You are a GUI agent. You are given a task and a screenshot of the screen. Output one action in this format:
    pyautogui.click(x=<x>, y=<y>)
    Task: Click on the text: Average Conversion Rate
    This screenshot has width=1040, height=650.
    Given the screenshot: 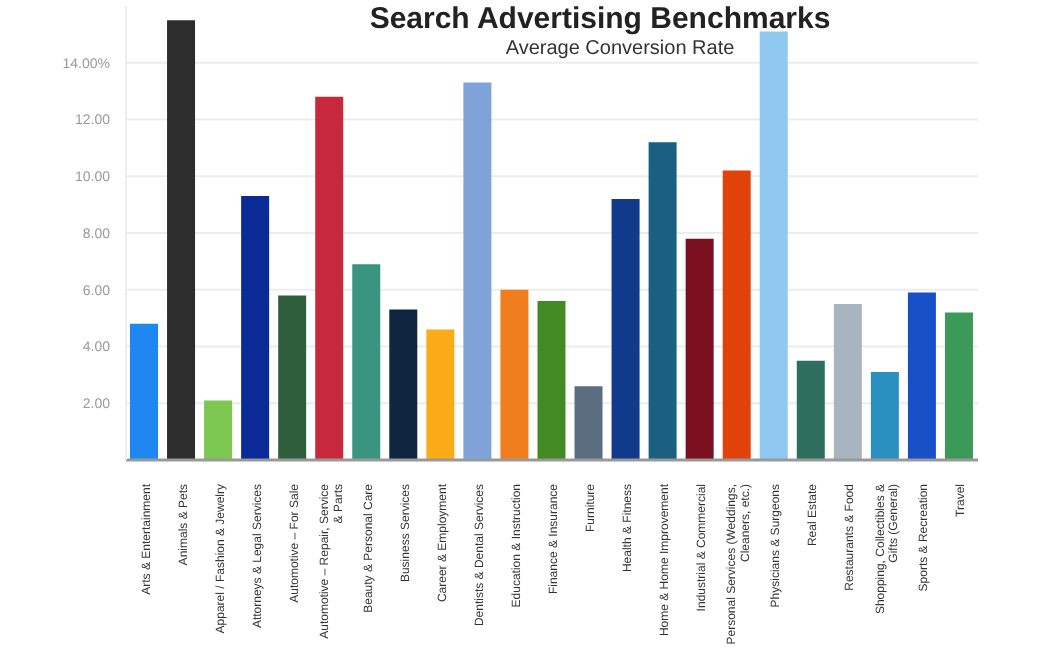 What is the action you would take?
    pyautogui.click(x=620, y=49)
    